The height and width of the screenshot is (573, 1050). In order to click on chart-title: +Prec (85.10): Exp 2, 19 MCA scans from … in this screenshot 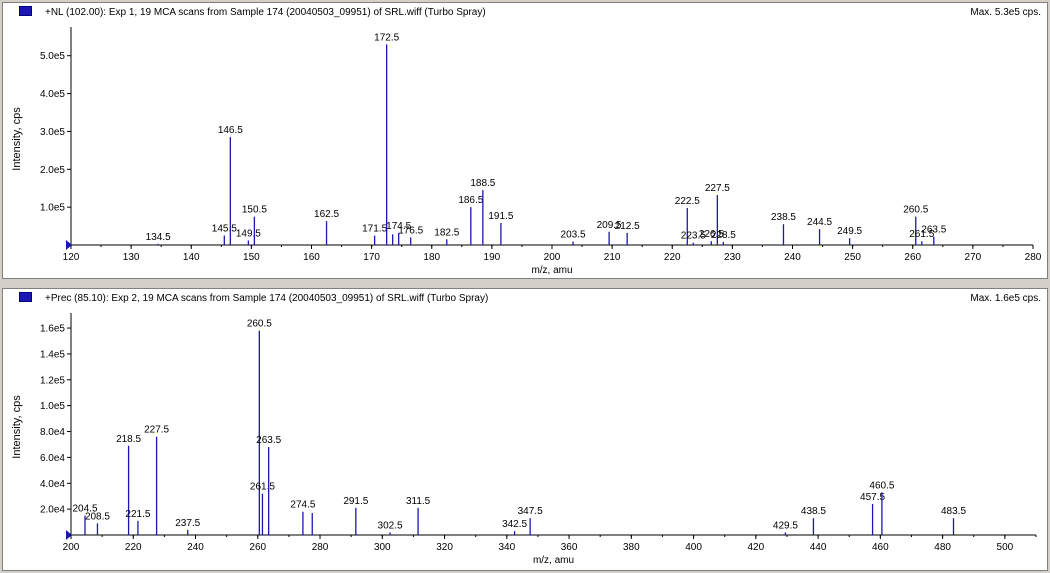, I will do `click(267, 298)`.